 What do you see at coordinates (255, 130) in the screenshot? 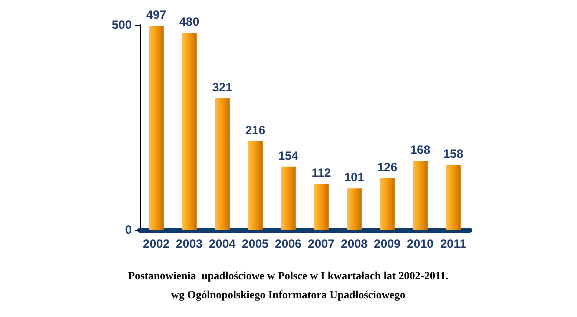
I see `data-label: 216` at bounding box center [255, 130].